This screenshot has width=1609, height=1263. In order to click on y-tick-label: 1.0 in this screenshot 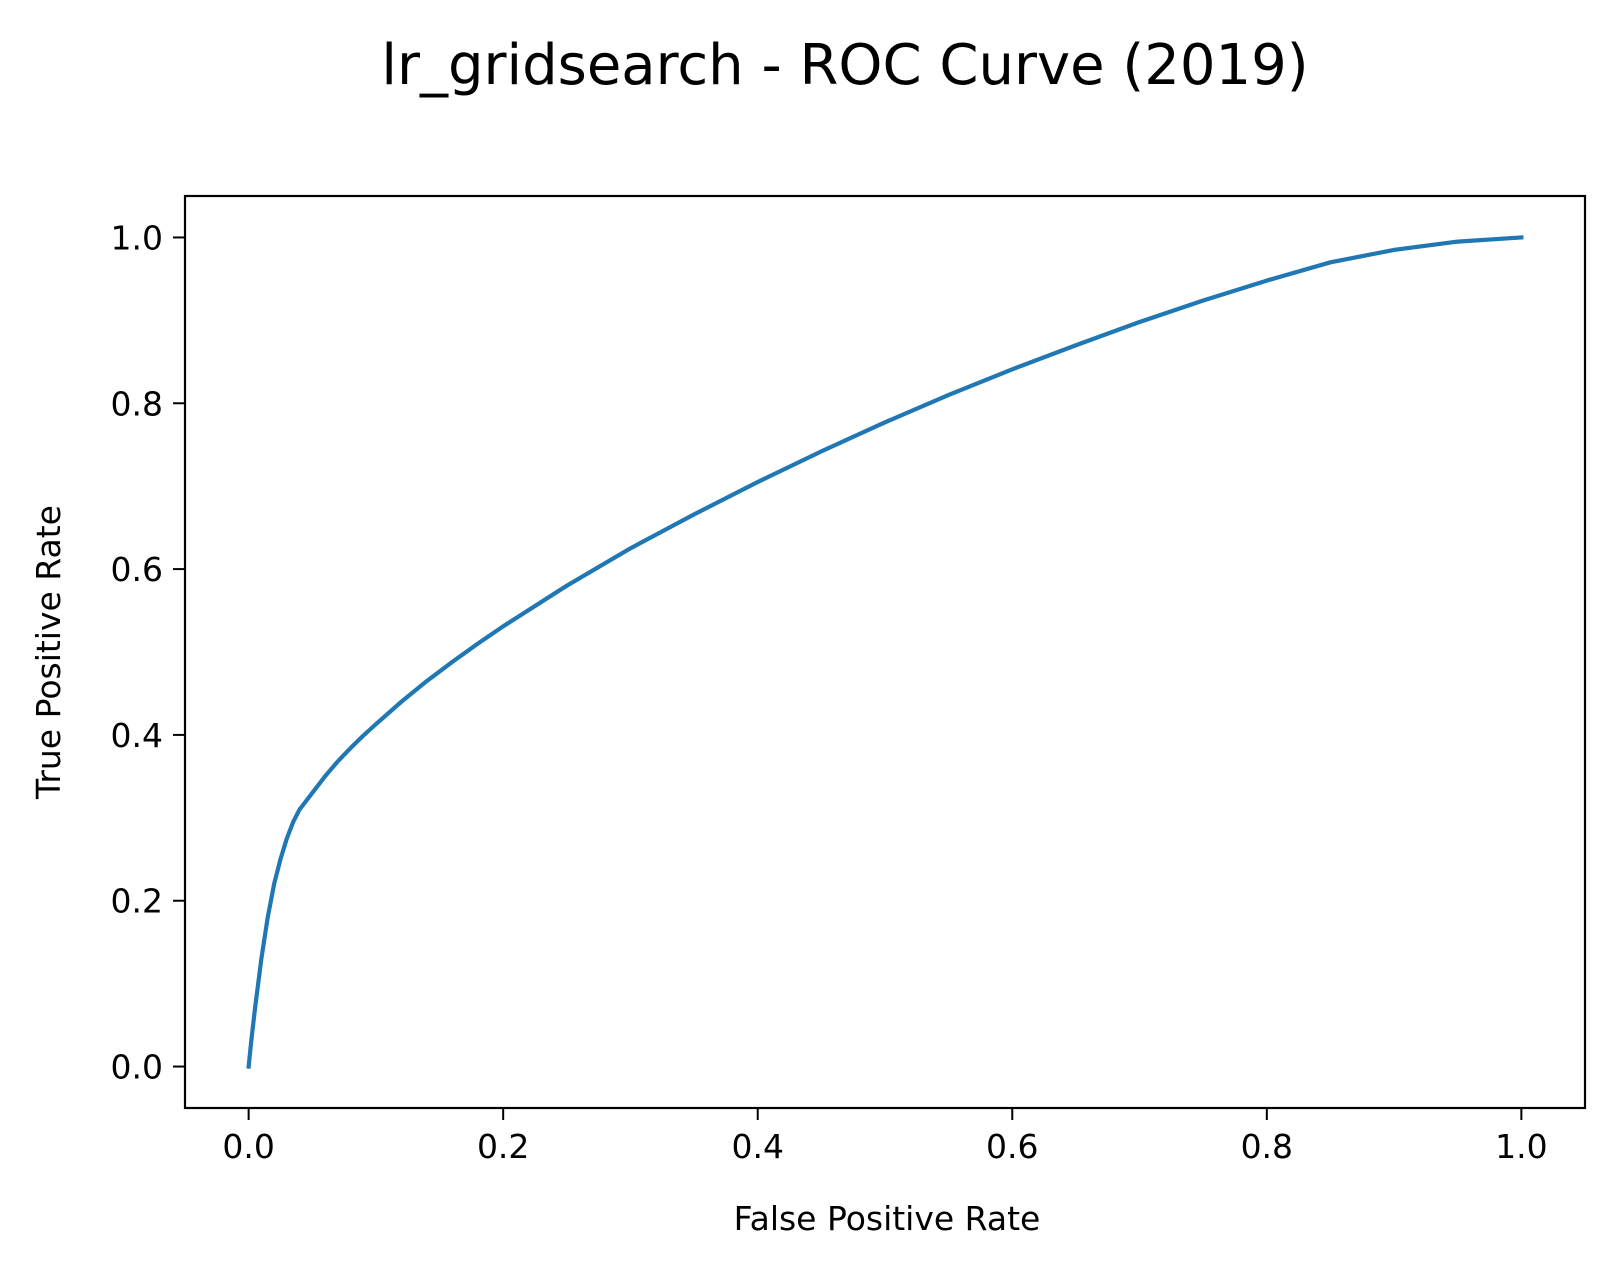, I will do `click(137, 237)`.